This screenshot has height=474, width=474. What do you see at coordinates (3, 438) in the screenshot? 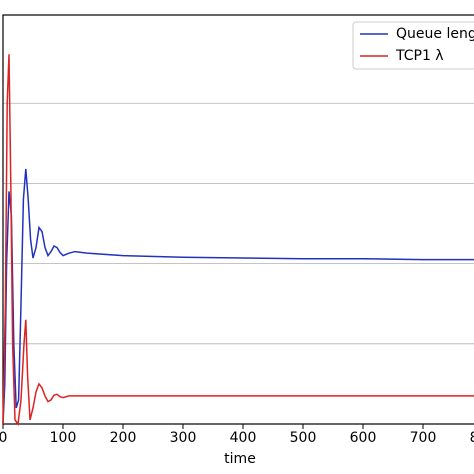
I see `x-tick-label: 0` at bounding box center [3, 438].